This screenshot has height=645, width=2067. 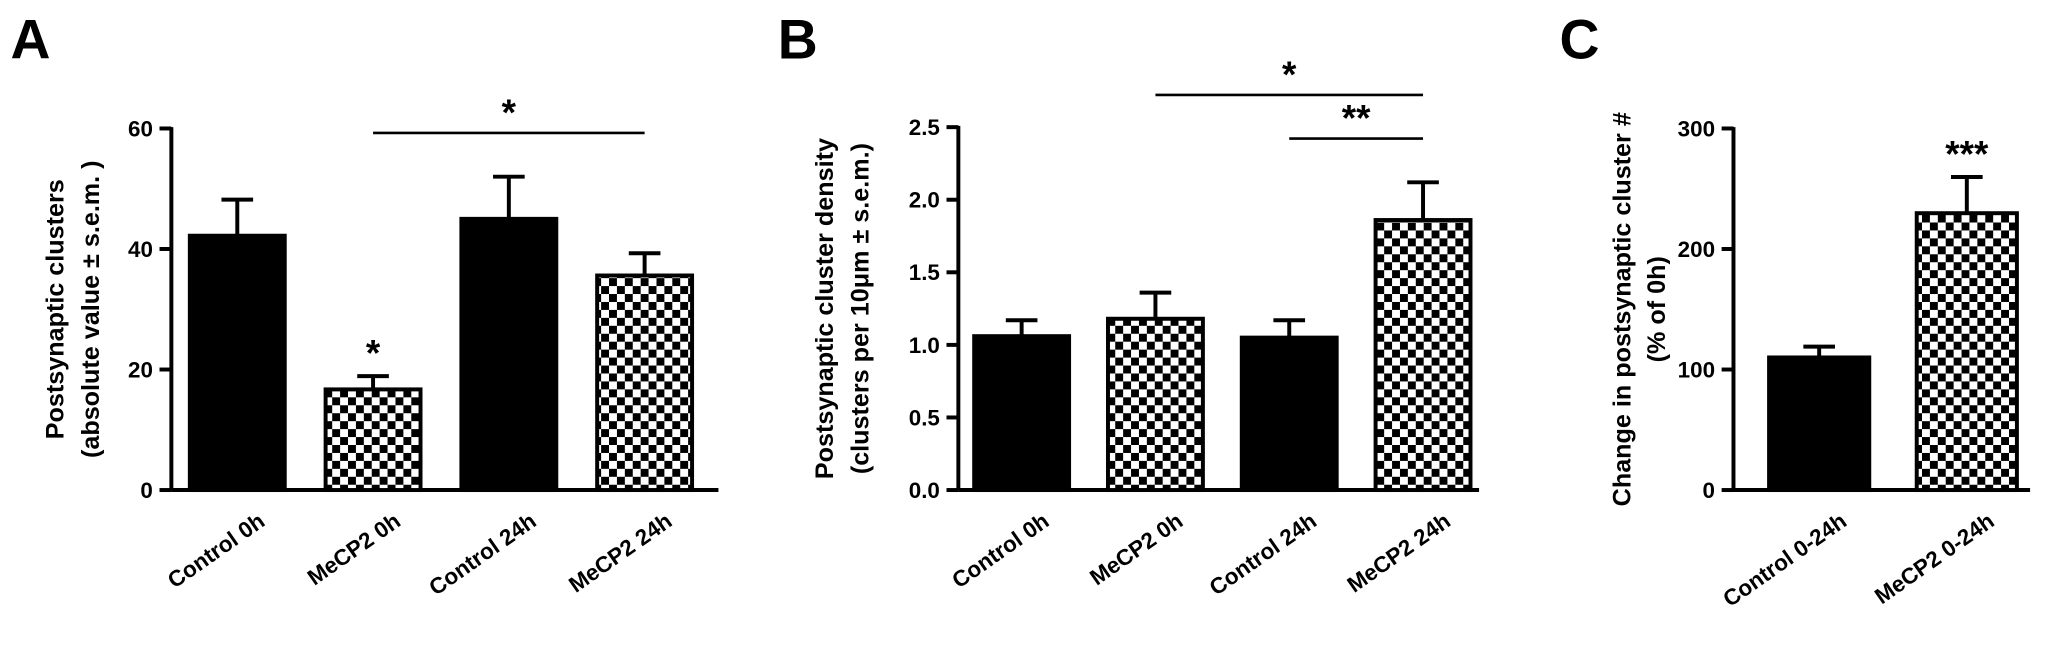 I want to click on y-axis-label: Change in postsynaptic cluster #, so click(x=1623, y=309).